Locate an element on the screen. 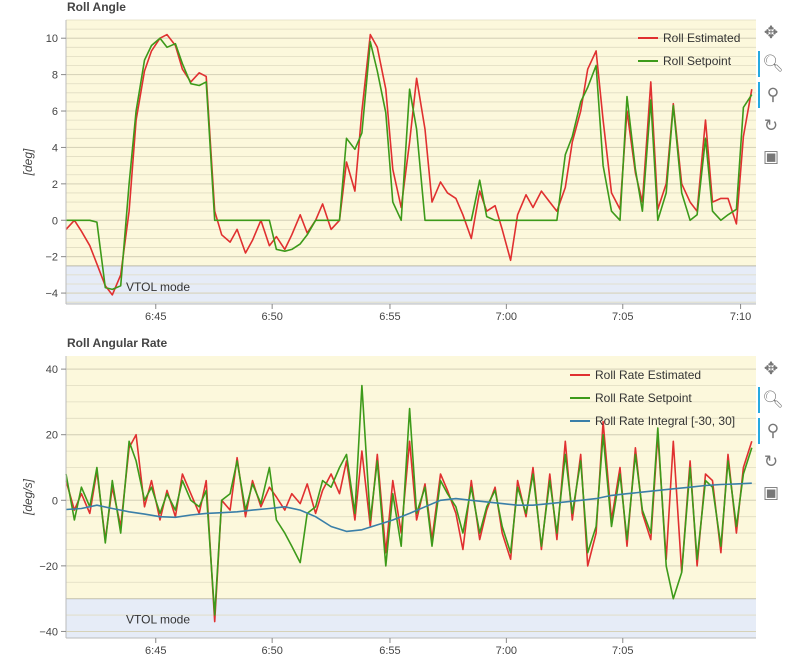  chart-title: Roll Angular Rate is located at coordinates (117, 343).